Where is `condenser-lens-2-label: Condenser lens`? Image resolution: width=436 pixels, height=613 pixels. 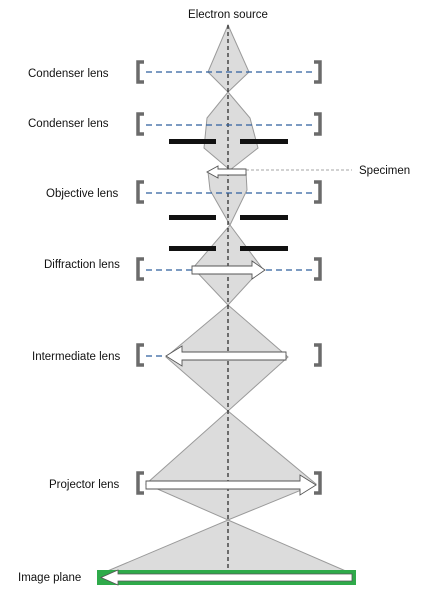
condenser-lens-2-label: Condenser lens is located at coordinates (68, 124).